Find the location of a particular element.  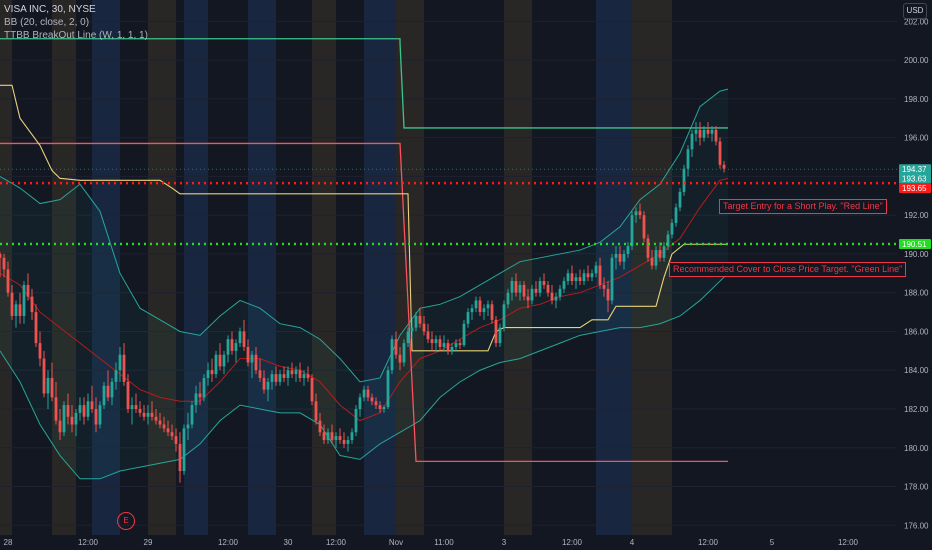

legend-ttbb: TTBB BreakOut Line (W, 1, 1, 1) is located at coordinates (76, 35).